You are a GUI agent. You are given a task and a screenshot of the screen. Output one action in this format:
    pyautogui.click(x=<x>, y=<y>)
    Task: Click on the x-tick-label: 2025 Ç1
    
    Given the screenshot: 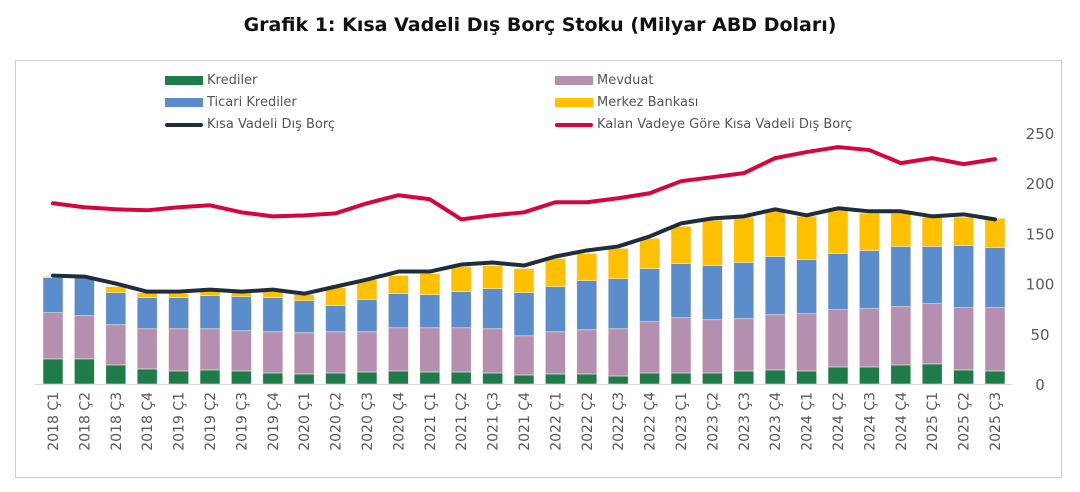 What is the action you would take?
    pyautogui.click(x=933, y=421)
    